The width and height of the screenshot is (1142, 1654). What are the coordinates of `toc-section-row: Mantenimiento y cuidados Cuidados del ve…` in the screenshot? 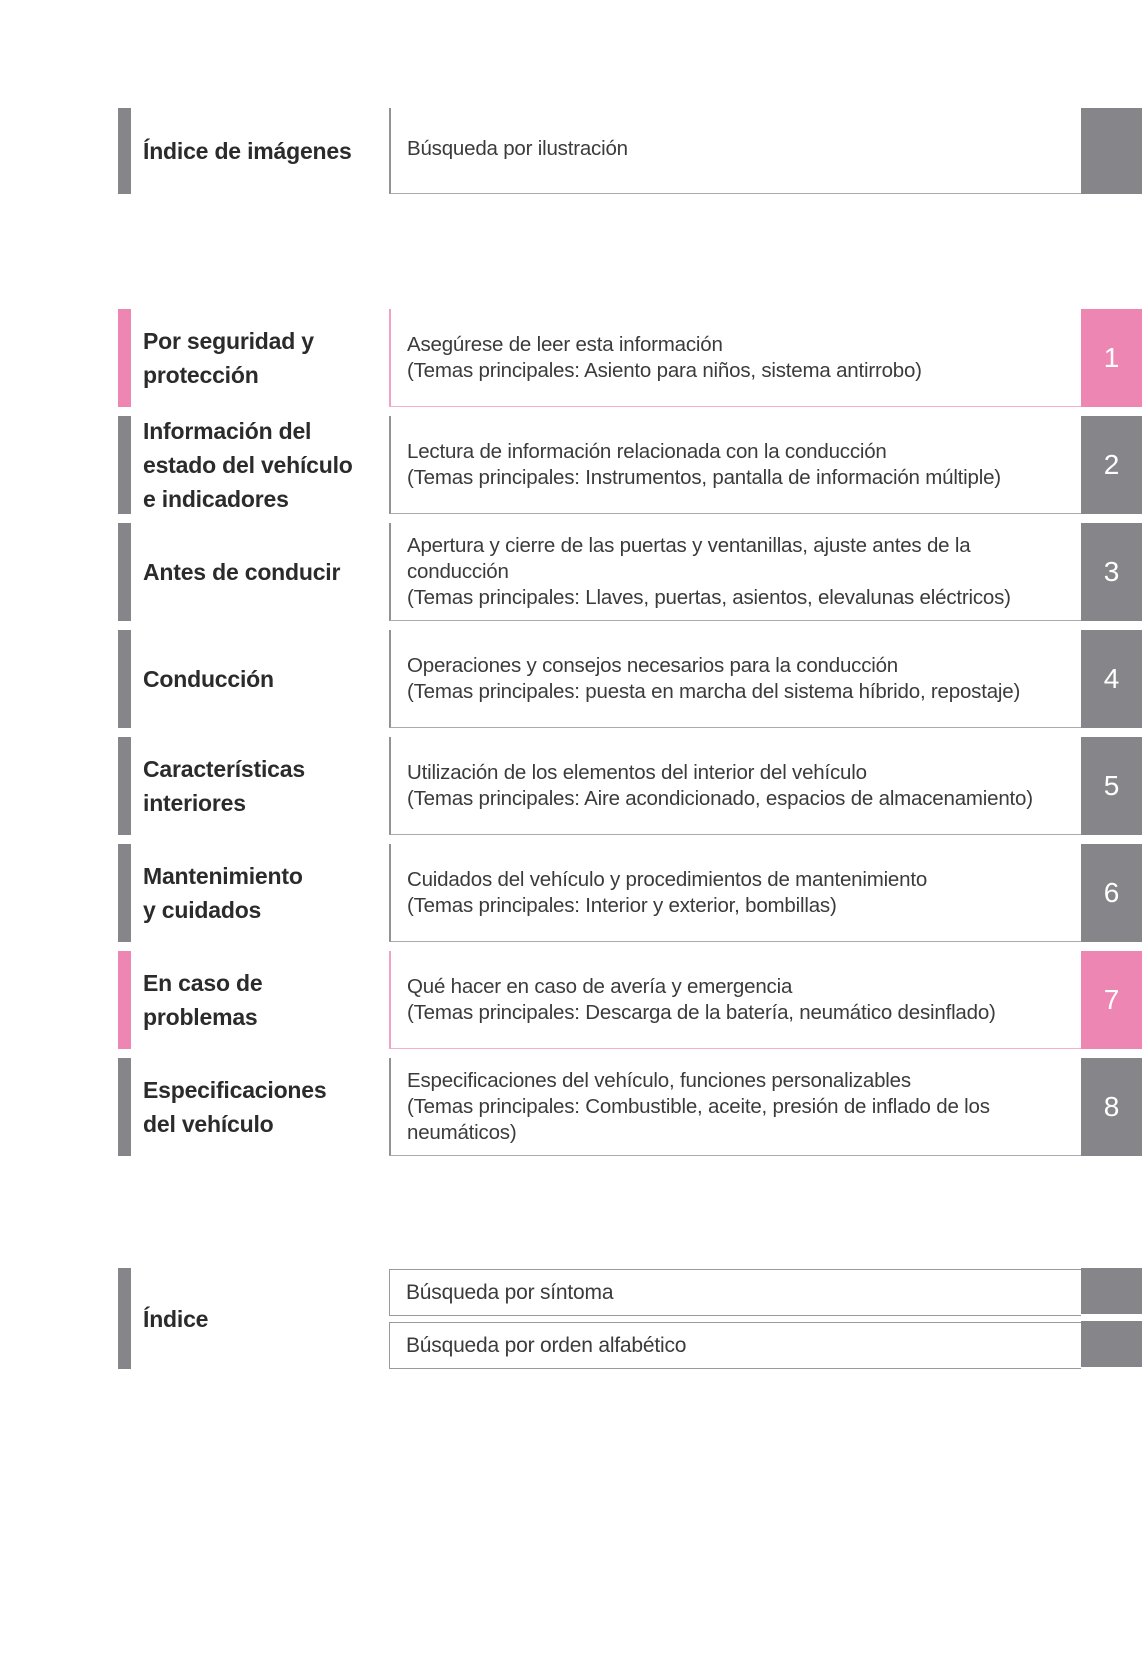 It's located at (571, 893).